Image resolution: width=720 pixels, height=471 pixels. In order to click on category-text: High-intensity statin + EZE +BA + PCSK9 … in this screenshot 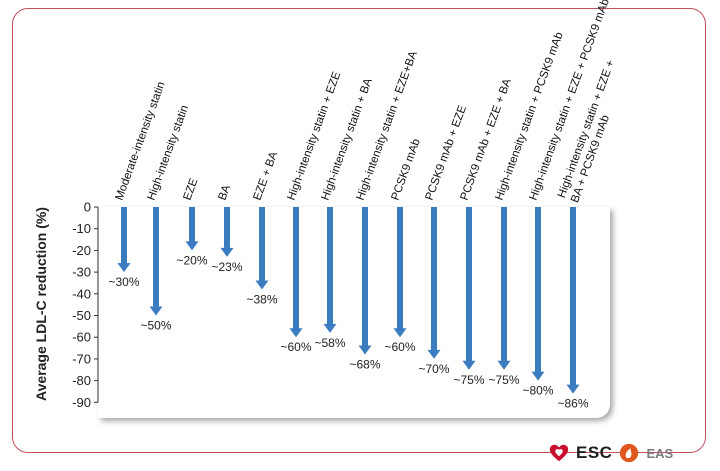, I will do `click(593, 131)`.